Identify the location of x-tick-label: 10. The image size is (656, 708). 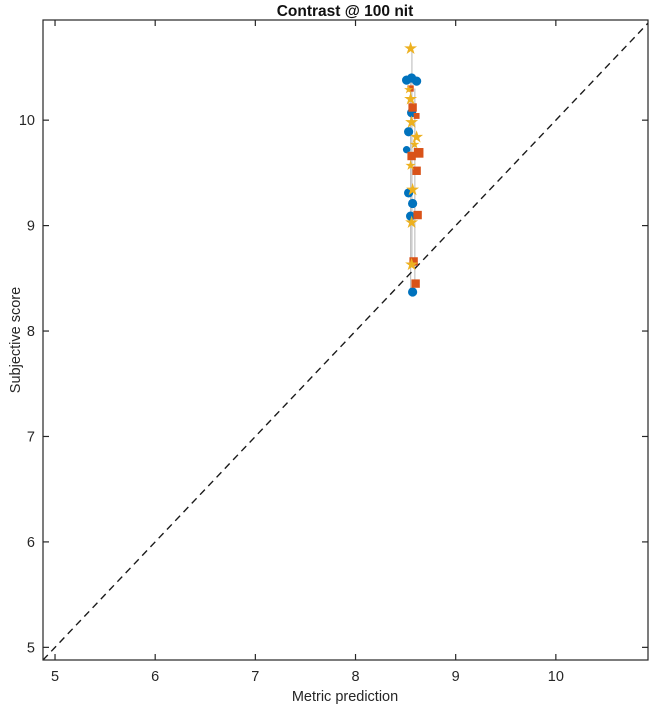
(556, 677).